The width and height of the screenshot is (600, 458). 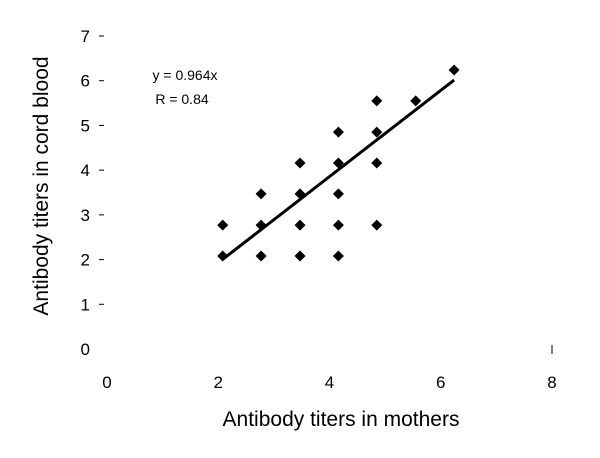 What do you see at coordinates (92, 193) in the screenshot?
I see `y-axis: 0 1 2 3 4 5 6 7` at bounding box center [92, 193].